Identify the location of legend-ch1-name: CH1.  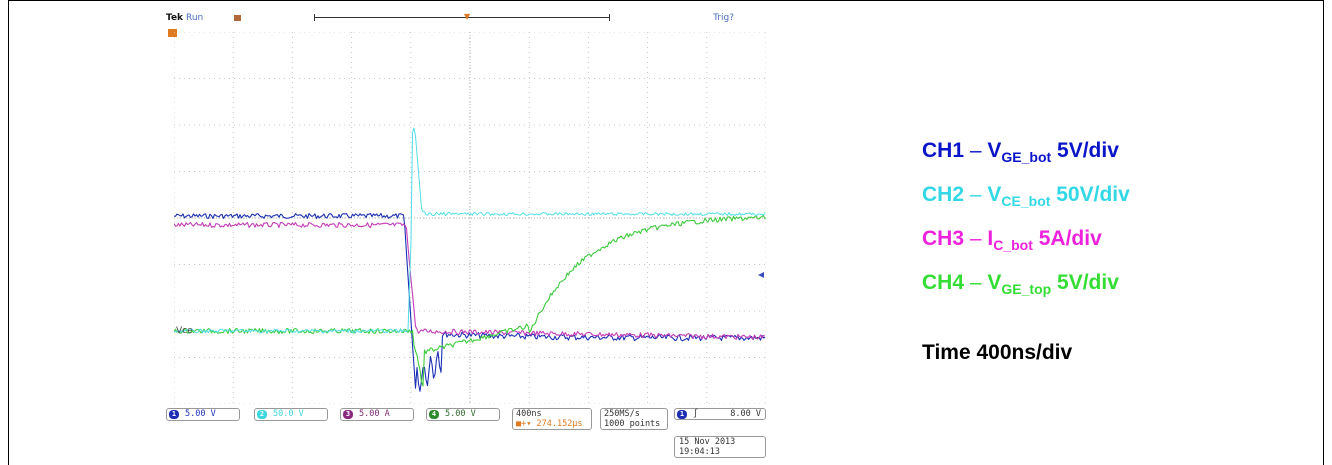
(943, 150).